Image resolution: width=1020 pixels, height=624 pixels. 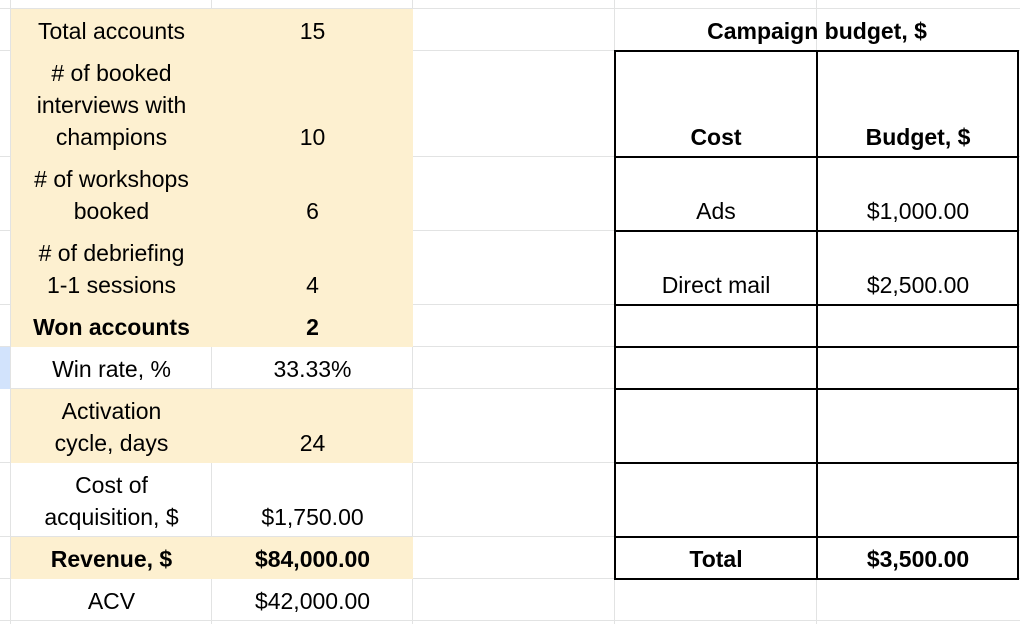 I want to click on metric-label-revenue: Revenue, $, so click(x=111, y=558).